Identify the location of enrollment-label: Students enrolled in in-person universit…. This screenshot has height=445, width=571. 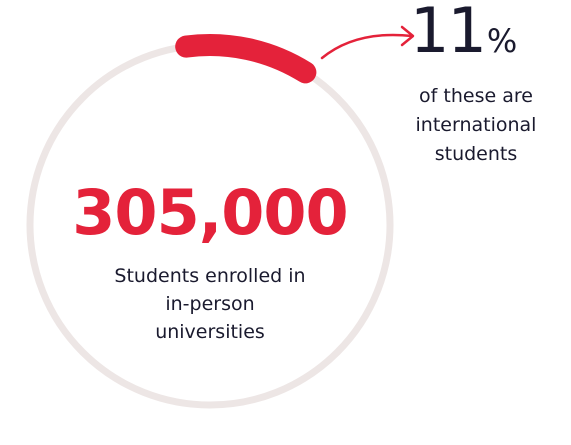
(210, 304).